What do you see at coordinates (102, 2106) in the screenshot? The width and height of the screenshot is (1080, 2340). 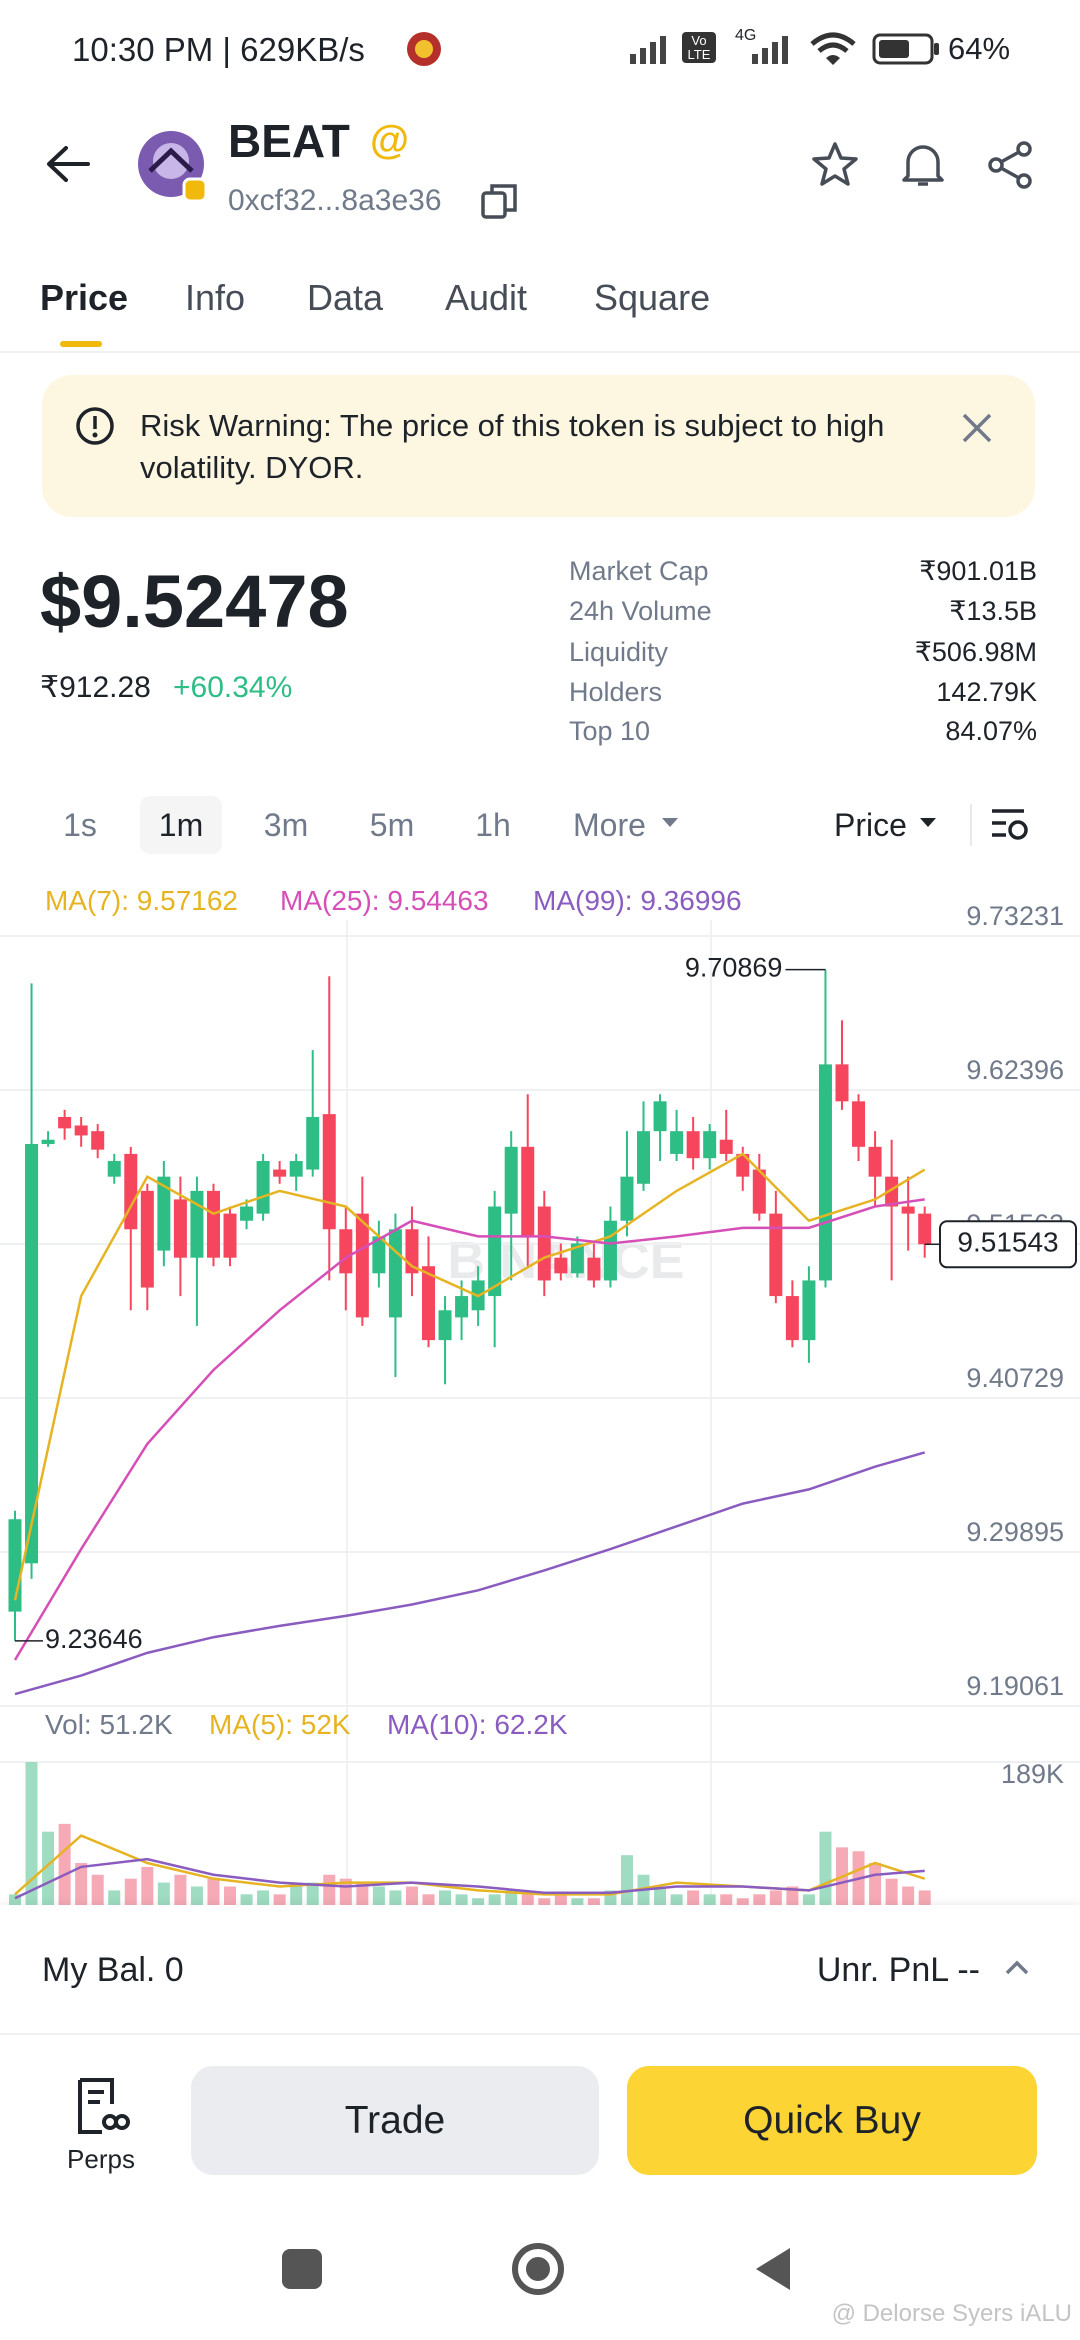 I see `perps-icon` at bounding box center [102, 2106].